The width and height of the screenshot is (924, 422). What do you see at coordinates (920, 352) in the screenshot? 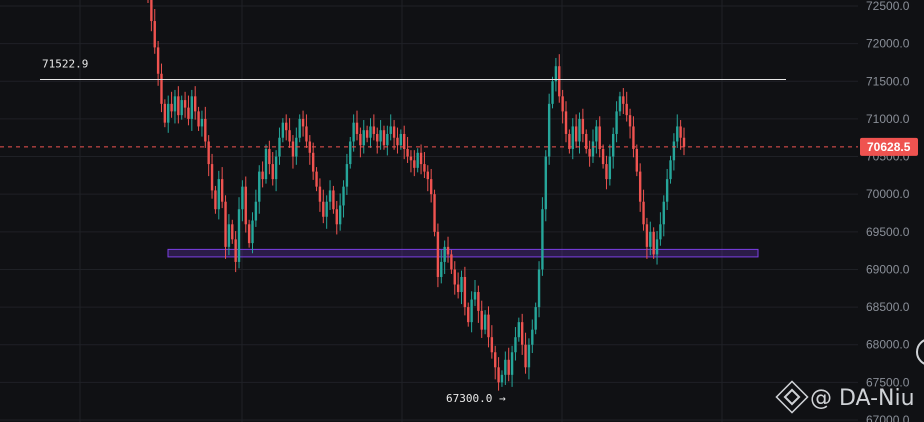
I see `edge-button-icon` at bounding box center [920, 352].